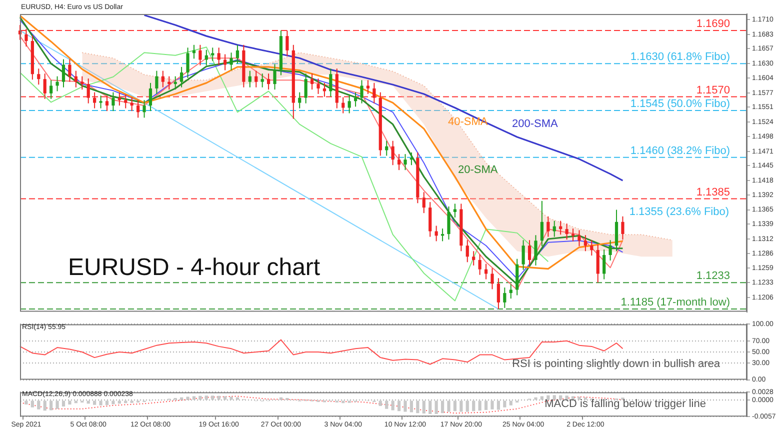 Image resolution: width=777 pixels, height=430 pixels. What do you see at coordinates (478, 170) in the screenshot?
I see `text: 20-SMA` at bounding box center [478, 170].